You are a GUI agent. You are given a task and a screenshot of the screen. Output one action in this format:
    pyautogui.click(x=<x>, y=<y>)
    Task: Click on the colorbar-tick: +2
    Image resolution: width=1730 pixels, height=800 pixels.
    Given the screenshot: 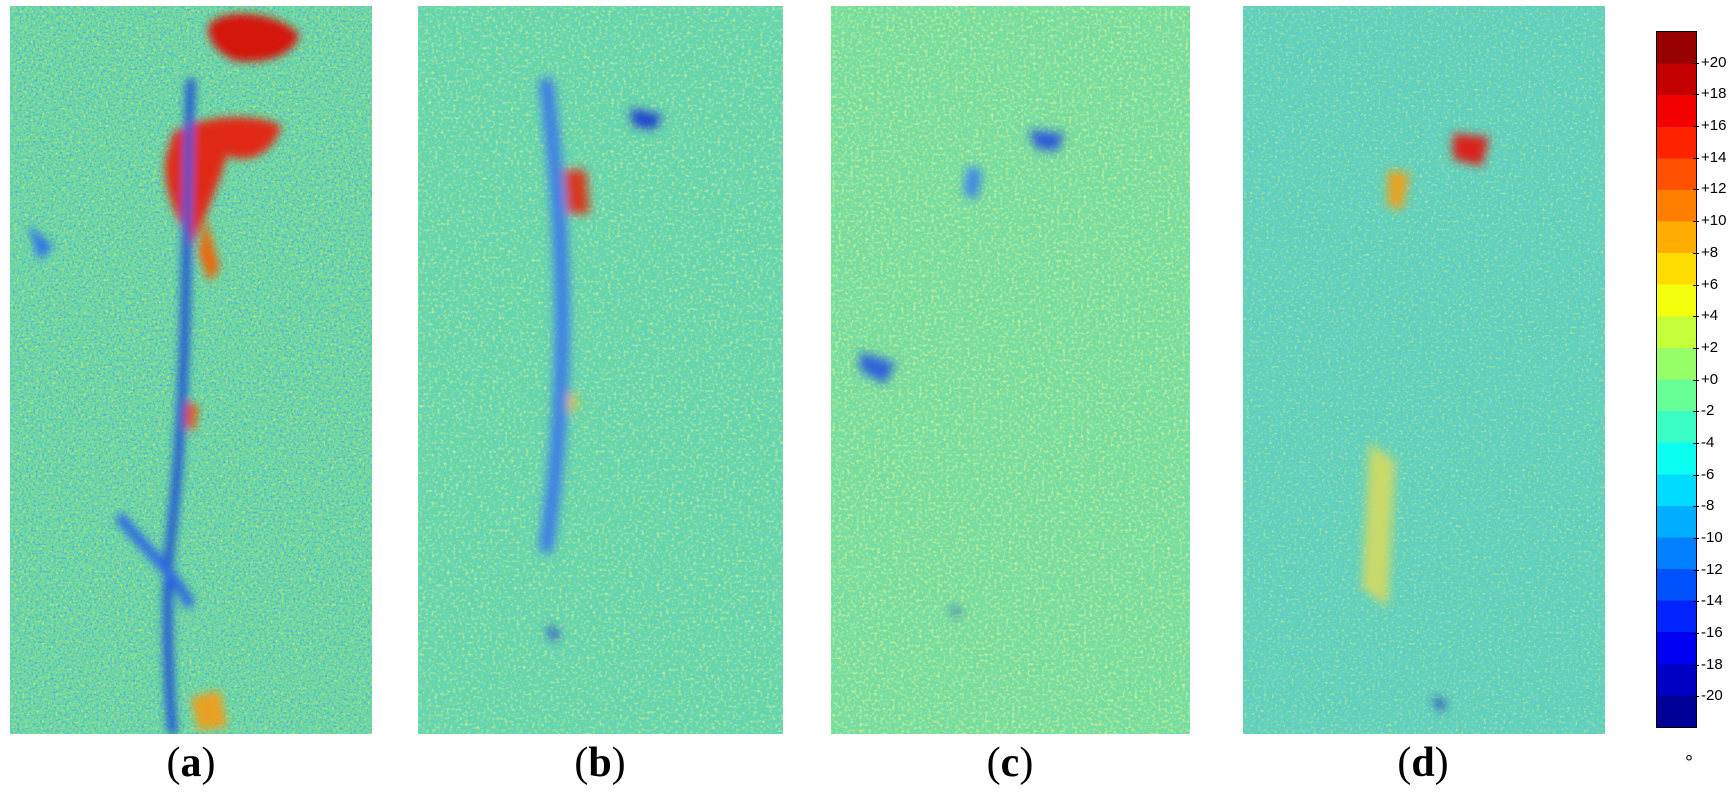 What is the action you would take?
    pyautogui.click(x=1710, y=347)
    